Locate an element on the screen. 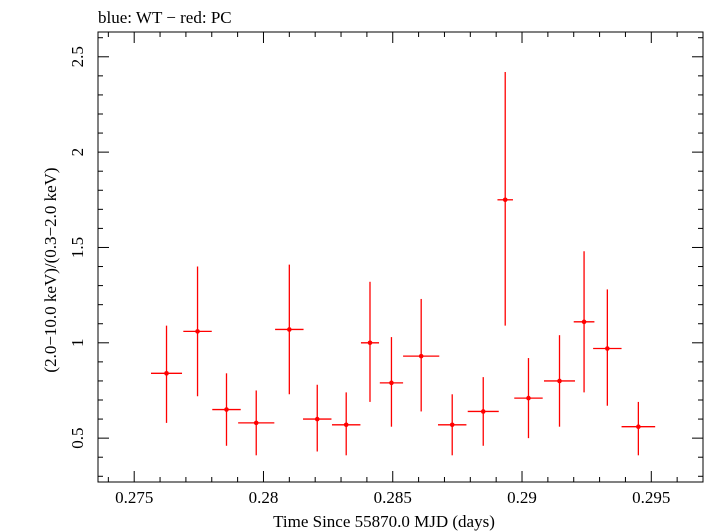  x-axis-label: Time Since 55870.0 MJD (days) is located at coordinates (384, 521).